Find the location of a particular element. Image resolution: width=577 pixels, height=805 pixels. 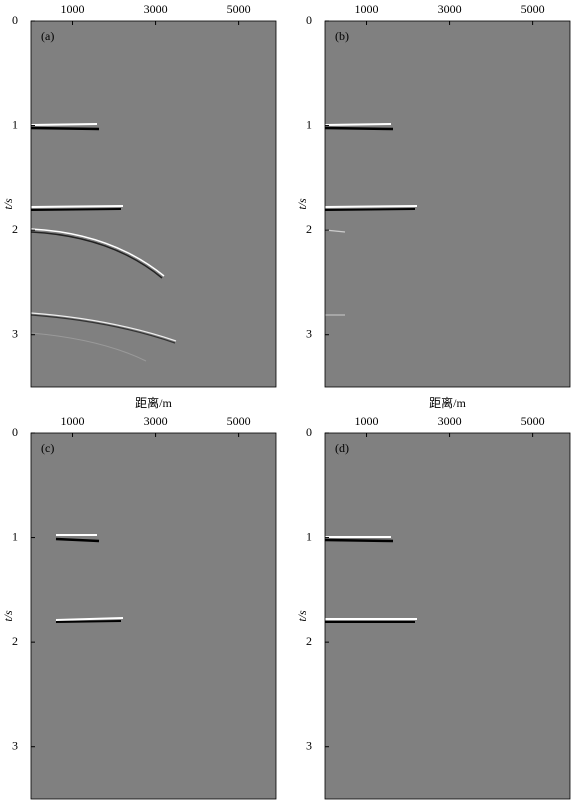

panel-label: (b) is located at coordinates (342, 36).